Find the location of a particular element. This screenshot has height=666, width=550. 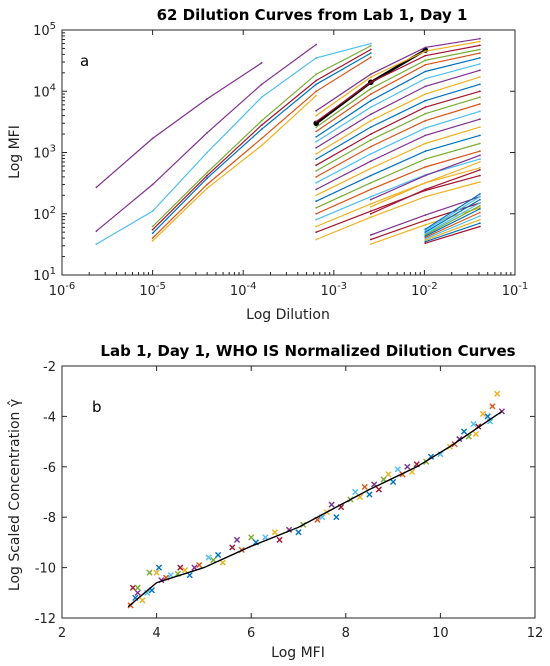

curve-41-point is located at coordinates (425, 232).